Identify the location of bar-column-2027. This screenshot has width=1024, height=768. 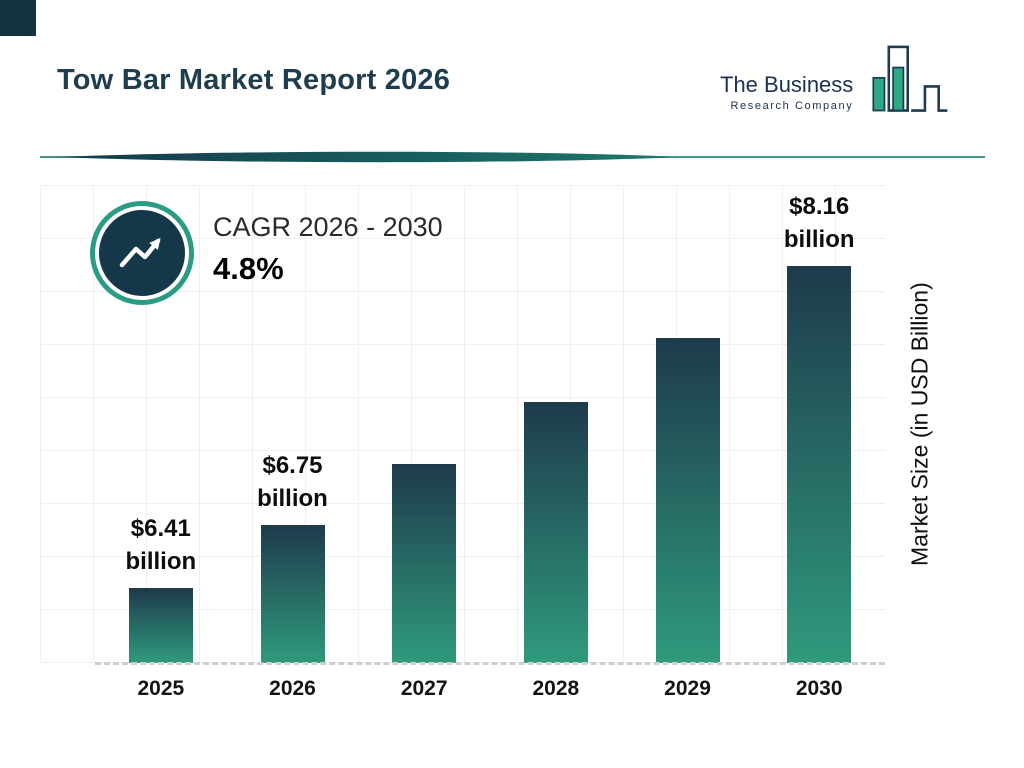
(424, 424).